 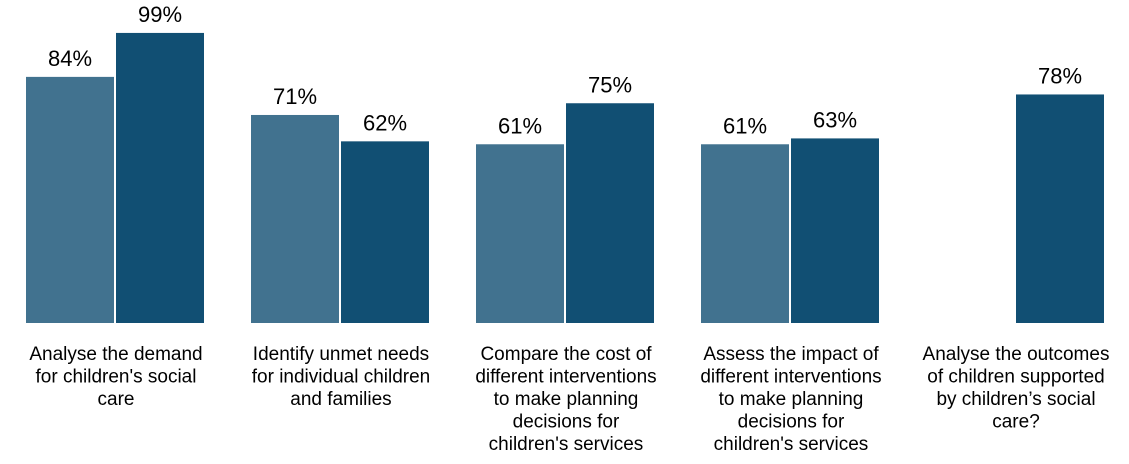 What do you see at coordinates (115, 354) in the screenshot?
I see `category-label-line: Analyse the demand` at bounding box center [115, 354].